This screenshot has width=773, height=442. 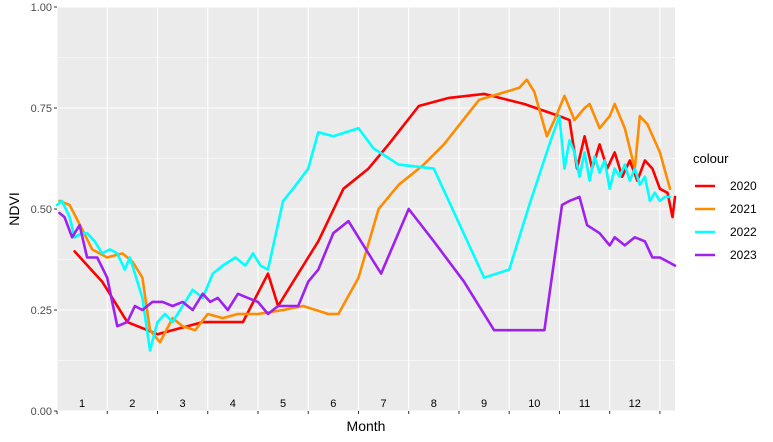 What do you see at coordinates (82, 404) in the screenshot?
I see `month-label: 1` at bounding box center [82, 404].